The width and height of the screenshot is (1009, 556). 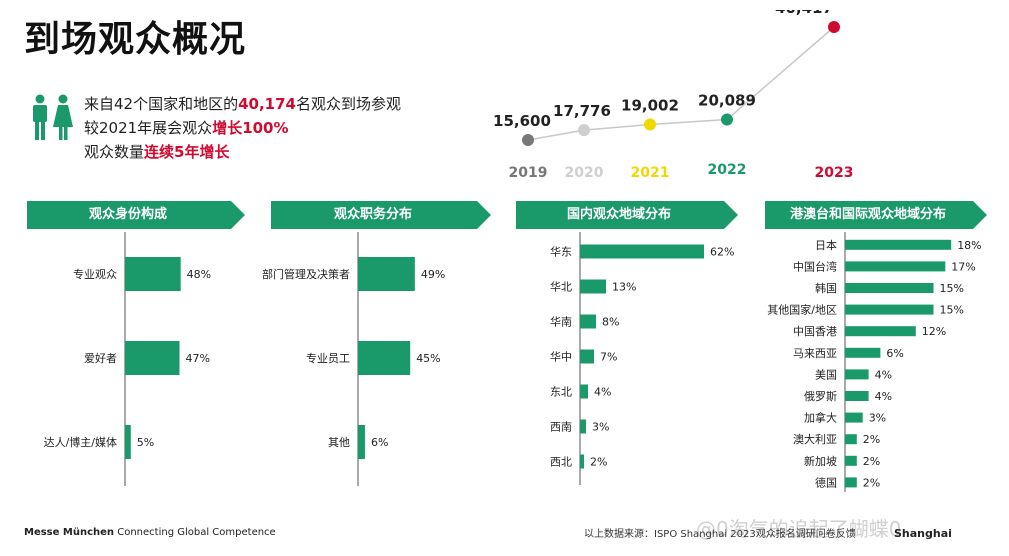 What do you see at coordinates (681, 83) in the screenshot?
I see `trend-line` at bounding box center [681, 83].